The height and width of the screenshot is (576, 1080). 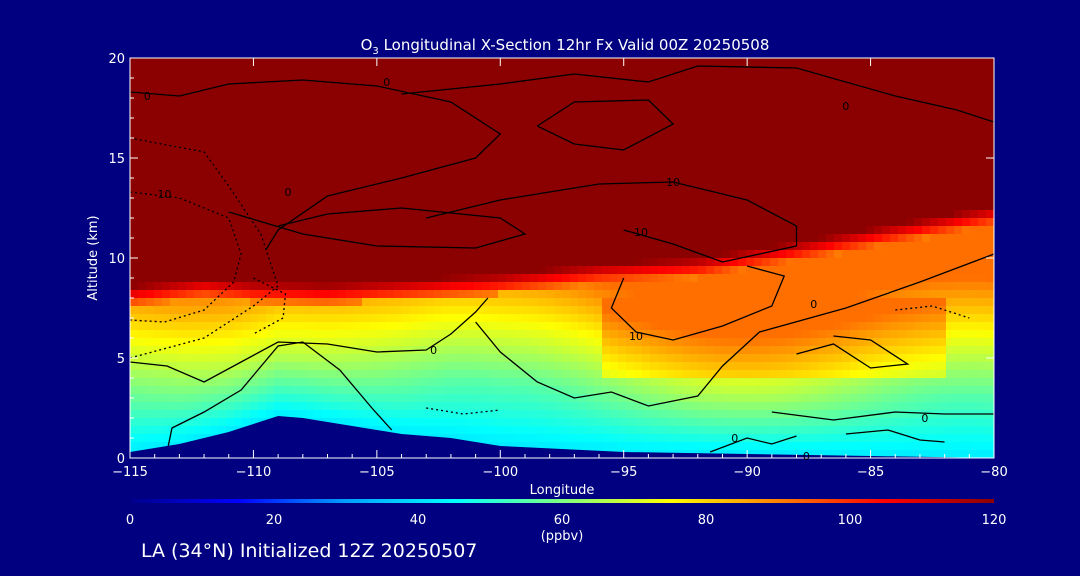 What do you see at coordinates (367, 45) in the screenshot?
I see `title-main: O` at bounding box center [367, 45].